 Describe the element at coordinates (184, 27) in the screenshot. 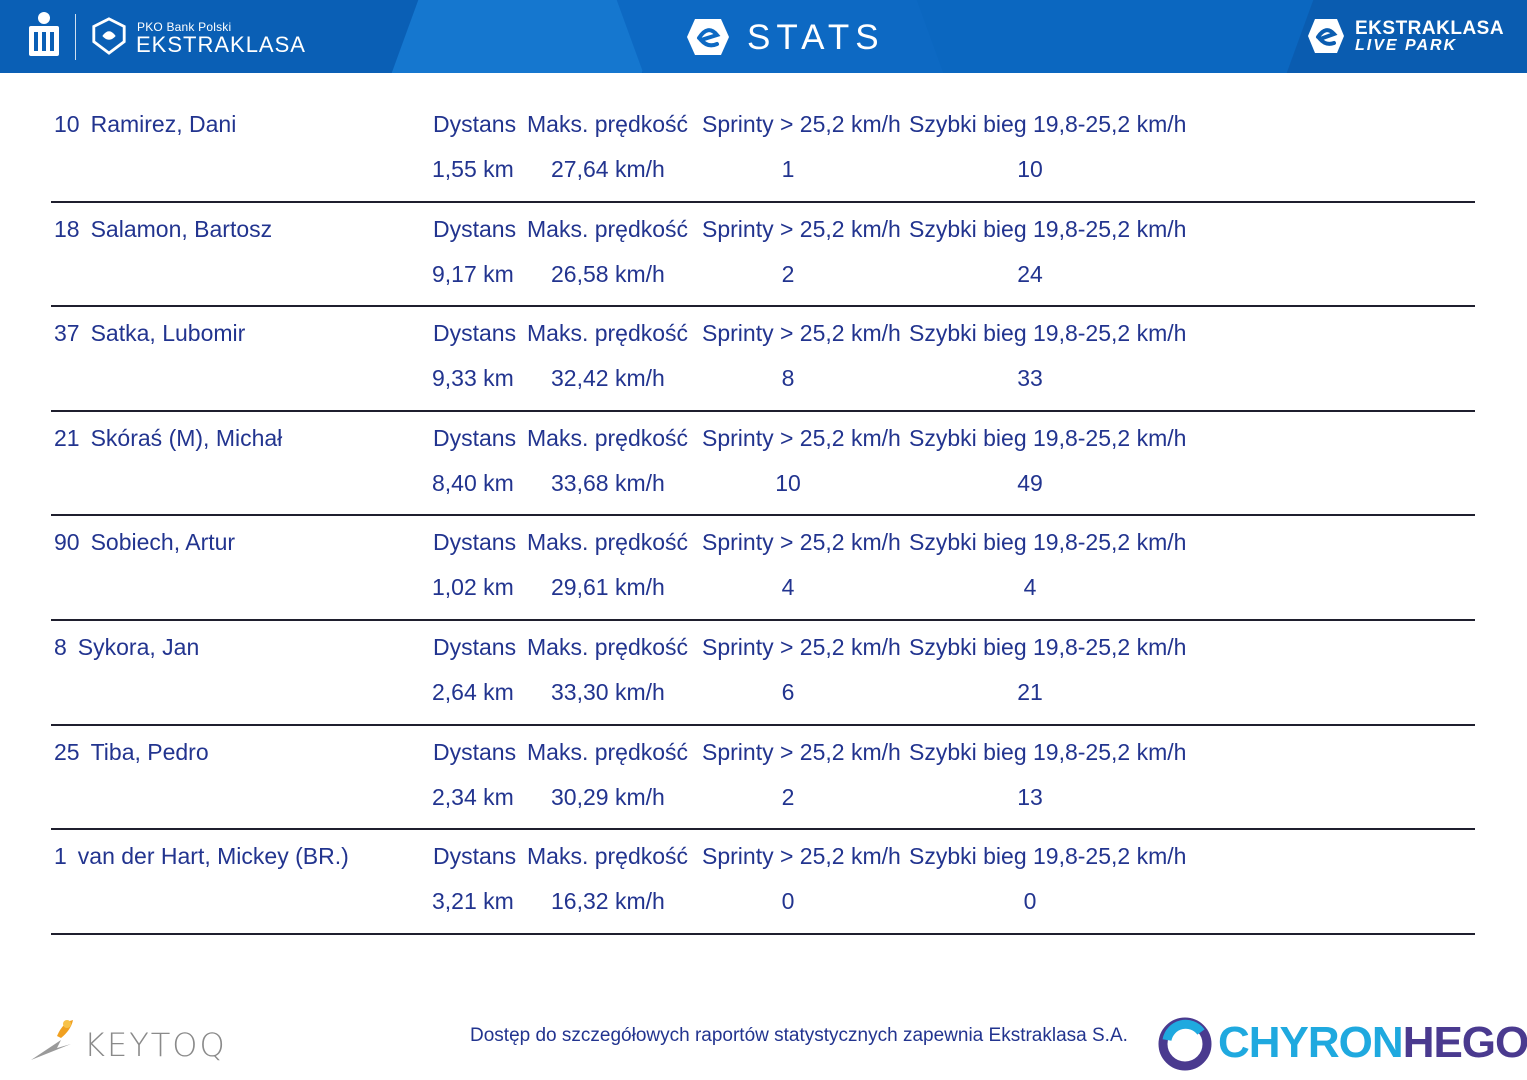

I see `pko-bank-label: PKO Bank Polski` at that location.